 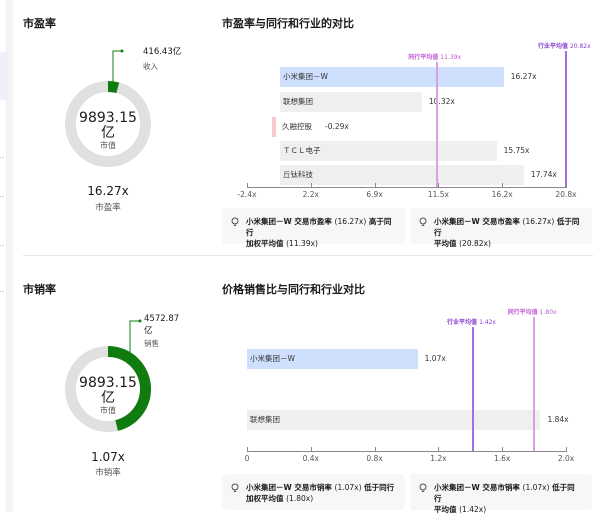 What do you see at coordinates (151, 343) in the screenshot?
I see `sales-label: 销售` at bounding box center [151, 343].